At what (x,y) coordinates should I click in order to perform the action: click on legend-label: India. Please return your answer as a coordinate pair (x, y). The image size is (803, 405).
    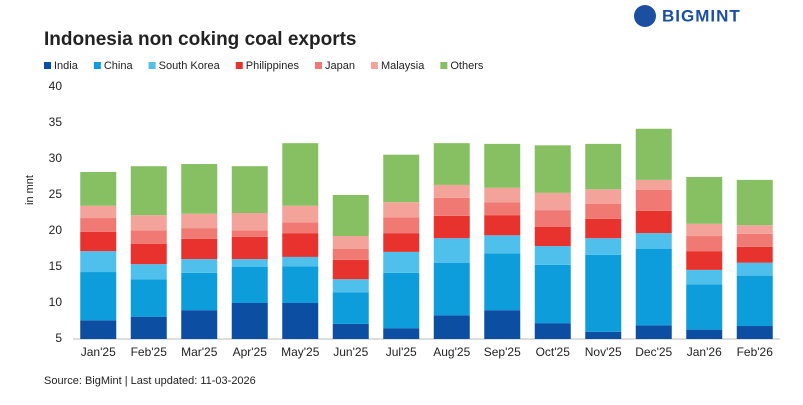
    Looking at the image, I should click on (66, 66).